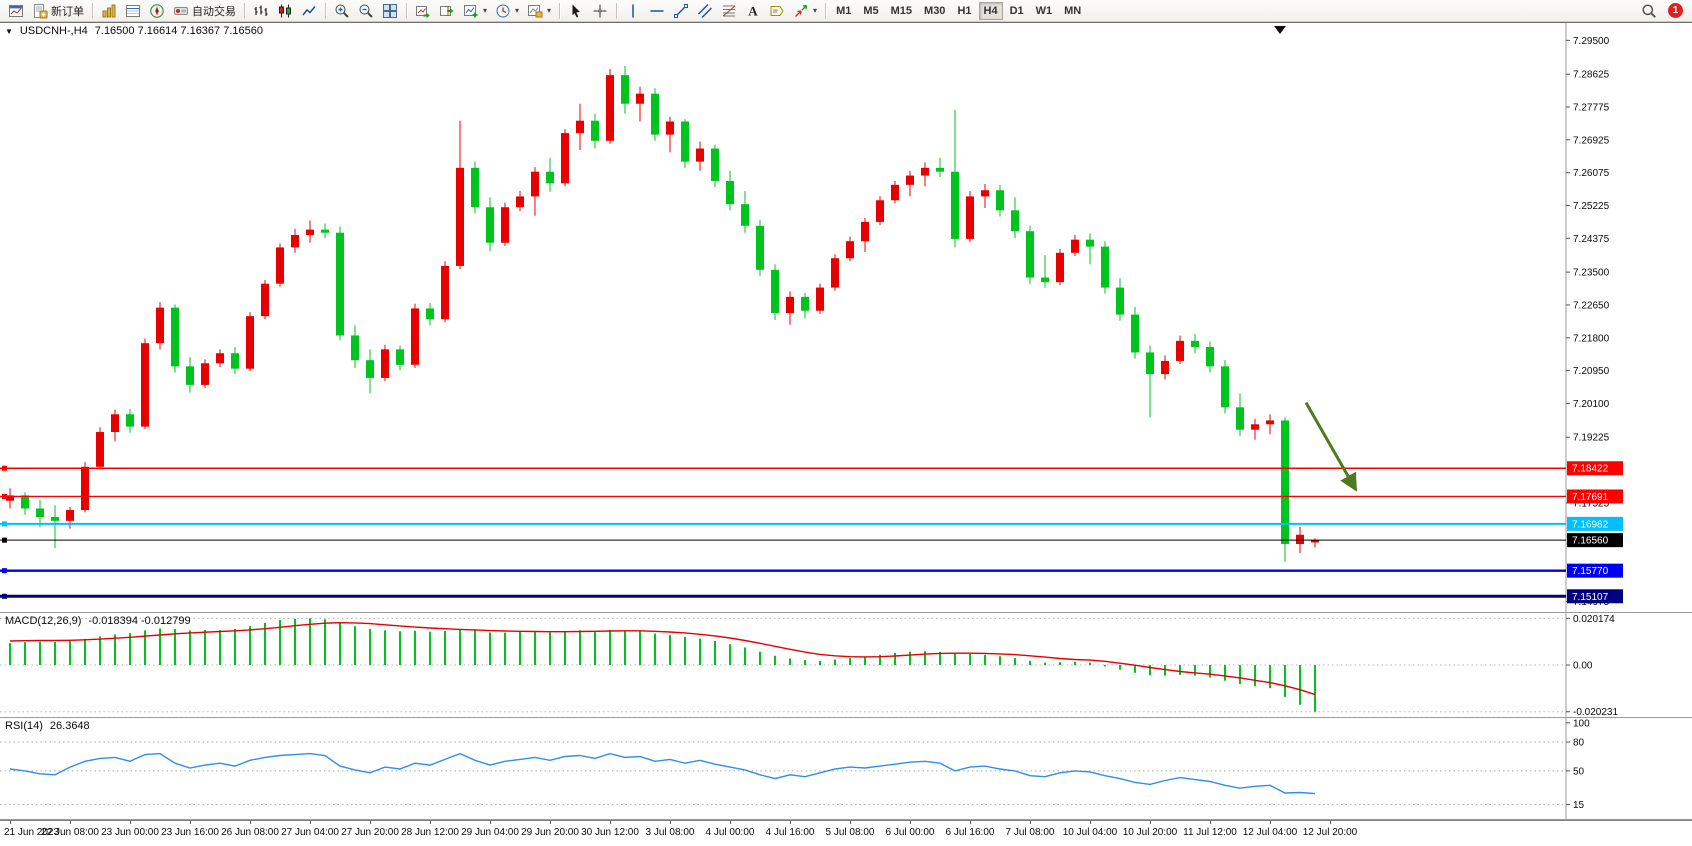 This screenshot has height=846, width=1692. Describe the element at coordinates (934, 11) in the screenshot. I see `timeframe-M30: M30` at that location.